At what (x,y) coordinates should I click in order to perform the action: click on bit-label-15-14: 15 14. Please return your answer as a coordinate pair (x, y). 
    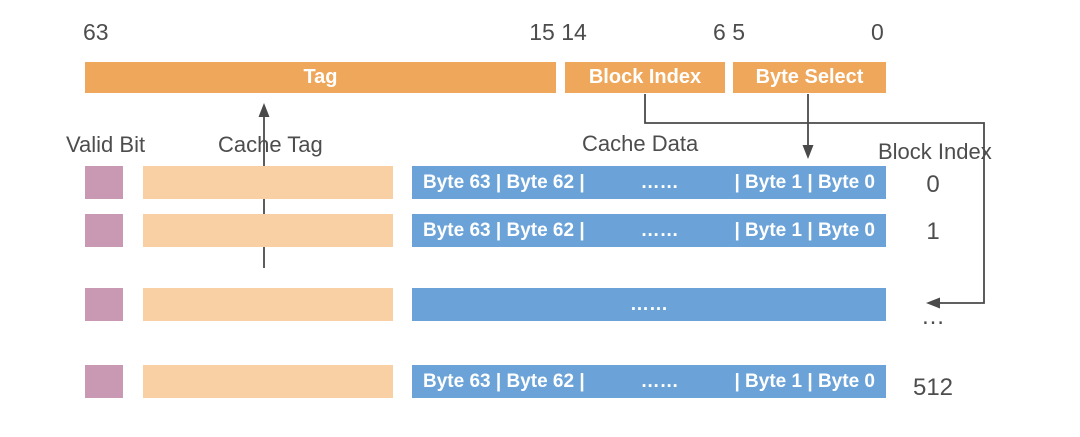
    Looking at the image, I should click on (558, 32).